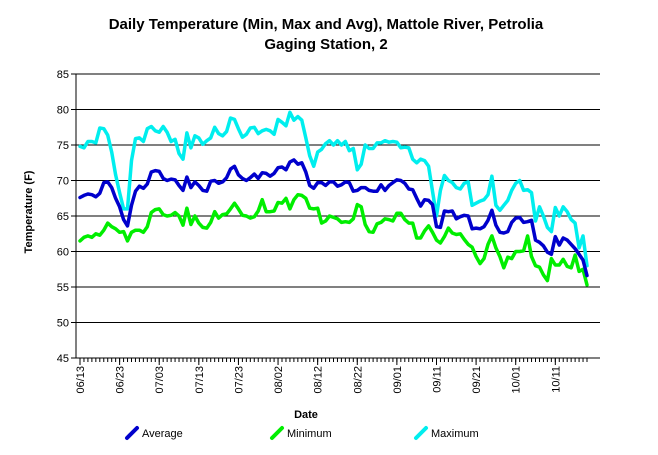 Image resolution: width=658 pixels, height=455 pixels. I want to click on x-tick-label: 10/11, so click(556, 379).